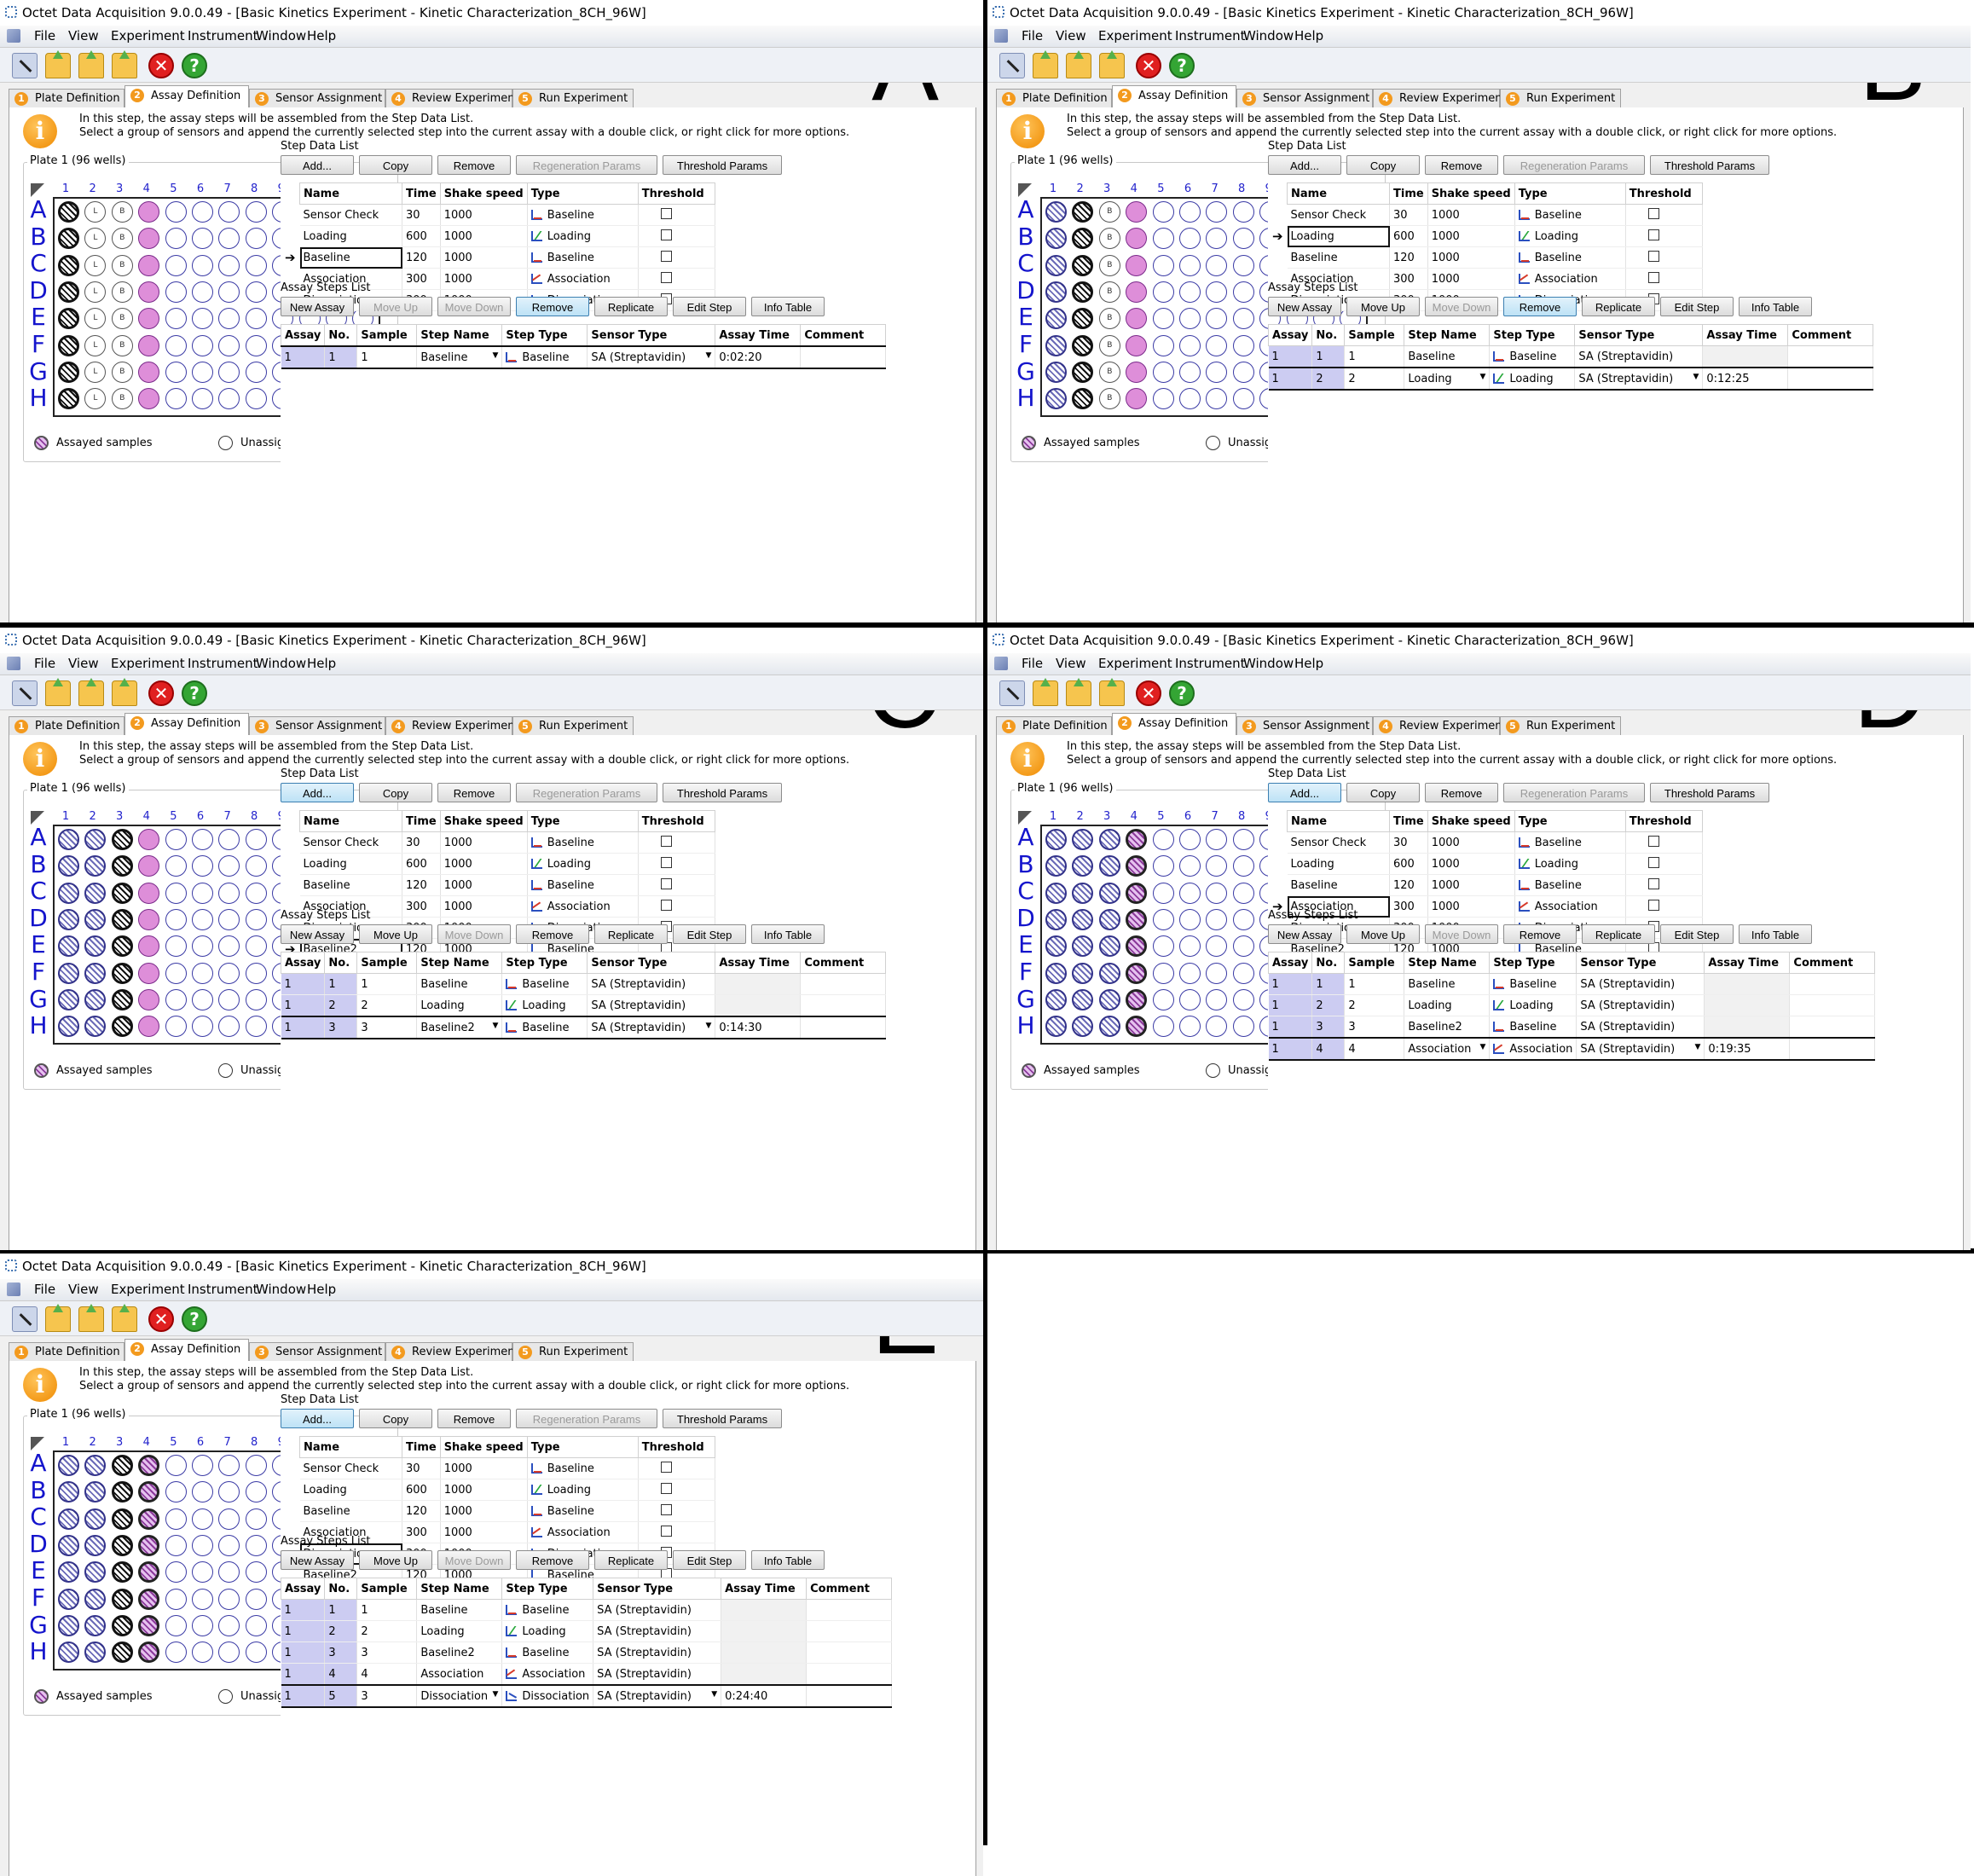 The width and height of the screenshot is (1974, 1876). Describe the element at coordinates (281, 35) in the screenshot. I see `menu-window: Window` at that location.